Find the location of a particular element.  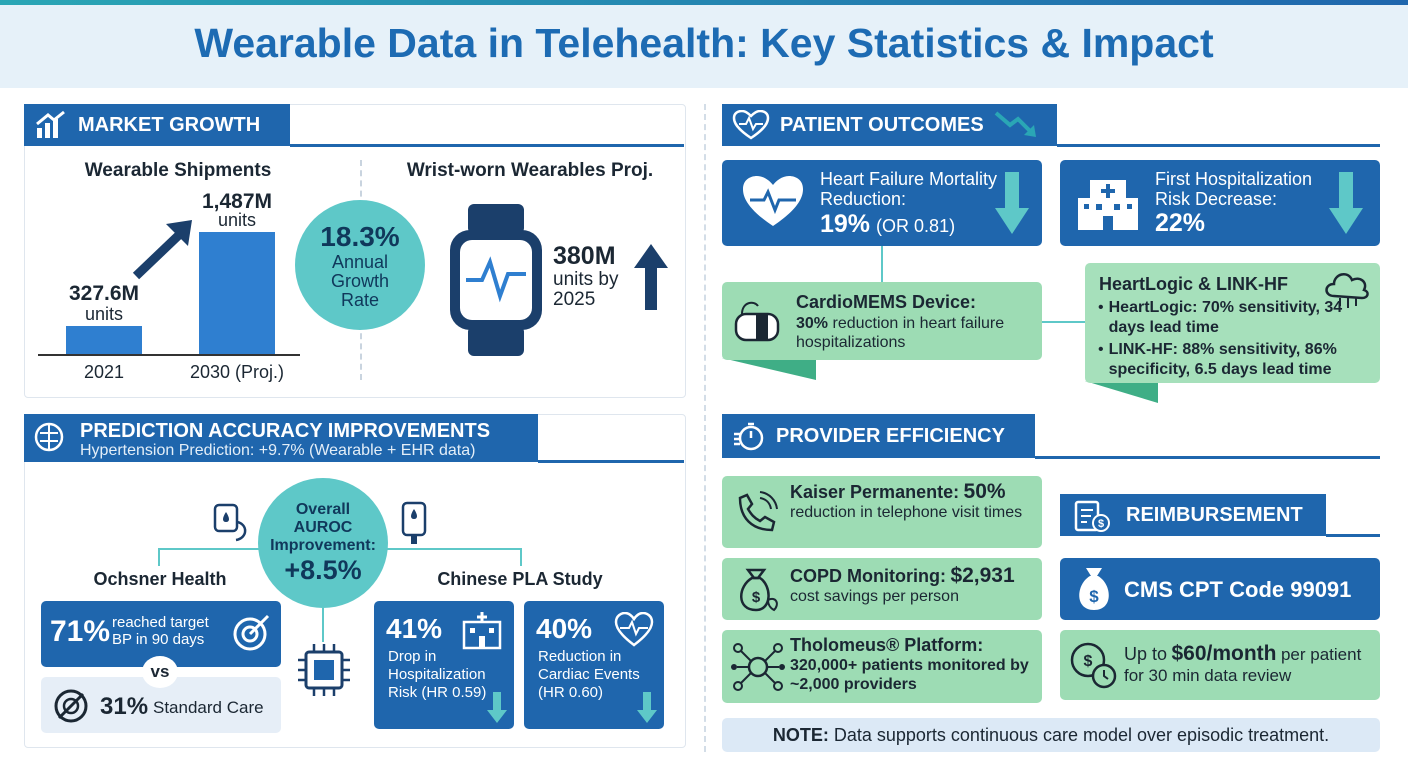

claim-icon: $ is located at coordinates (1092, 516).